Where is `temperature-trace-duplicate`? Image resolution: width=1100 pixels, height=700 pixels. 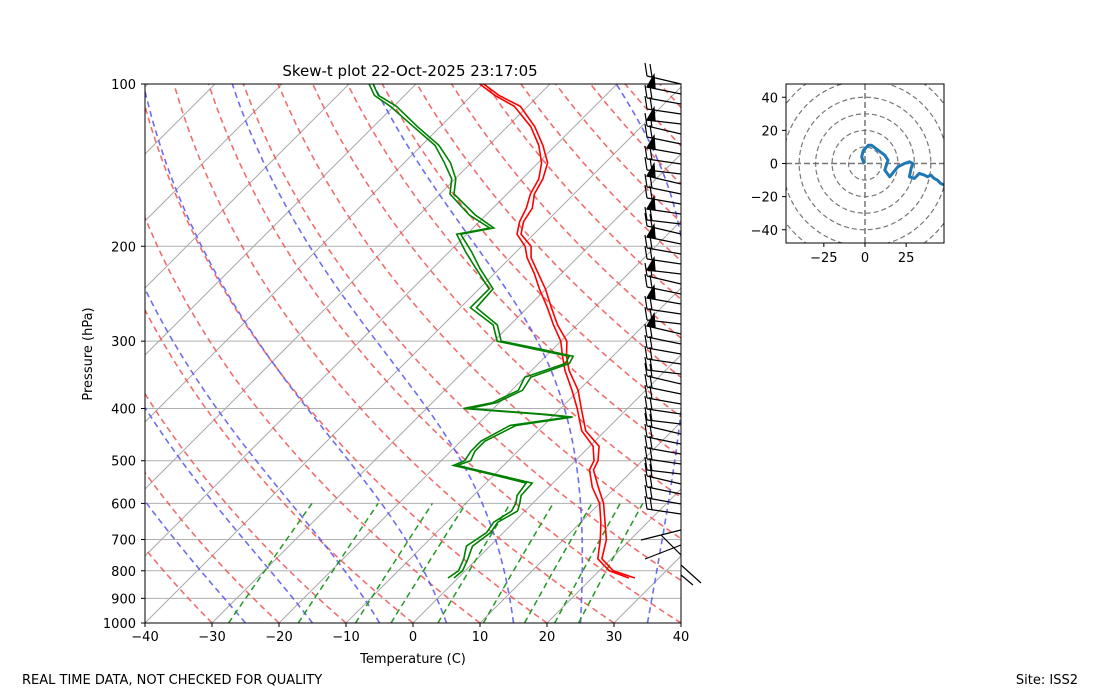 temperature-trace-duplicate is located at coordinates (559, 331).